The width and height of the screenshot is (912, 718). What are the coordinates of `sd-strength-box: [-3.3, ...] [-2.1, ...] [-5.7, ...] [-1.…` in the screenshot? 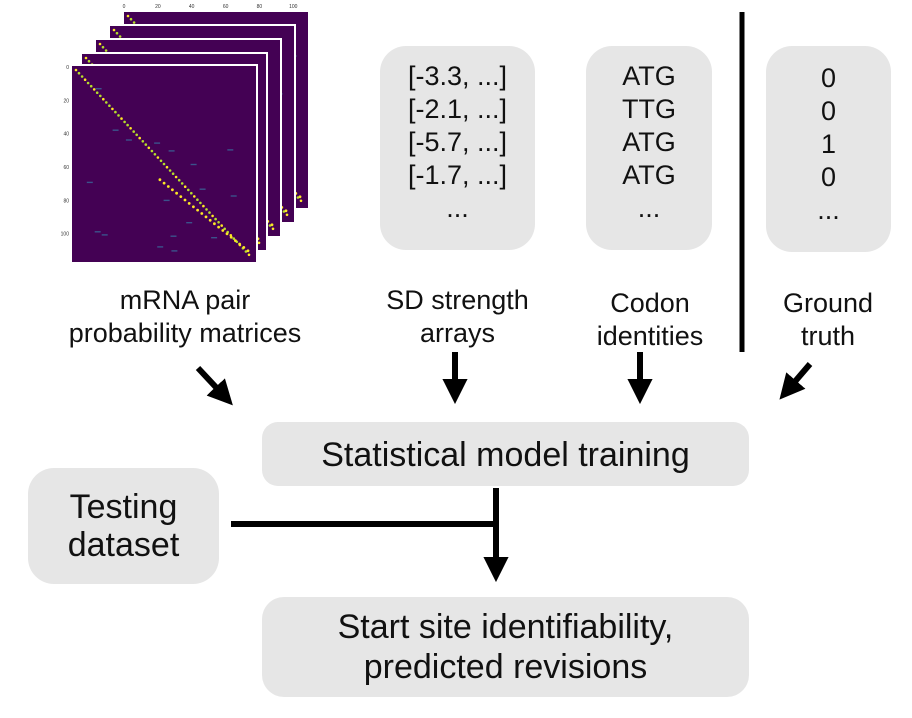 It's located at (457, 148).